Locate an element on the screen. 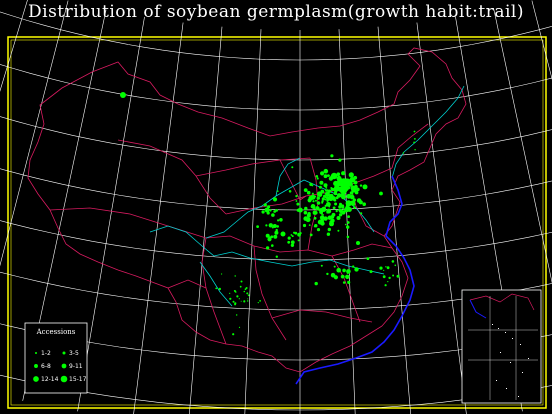 Image resolution: width=552 pixels, height=414 pixels. legend-title: Accessions is located at coordinates (56, 332).